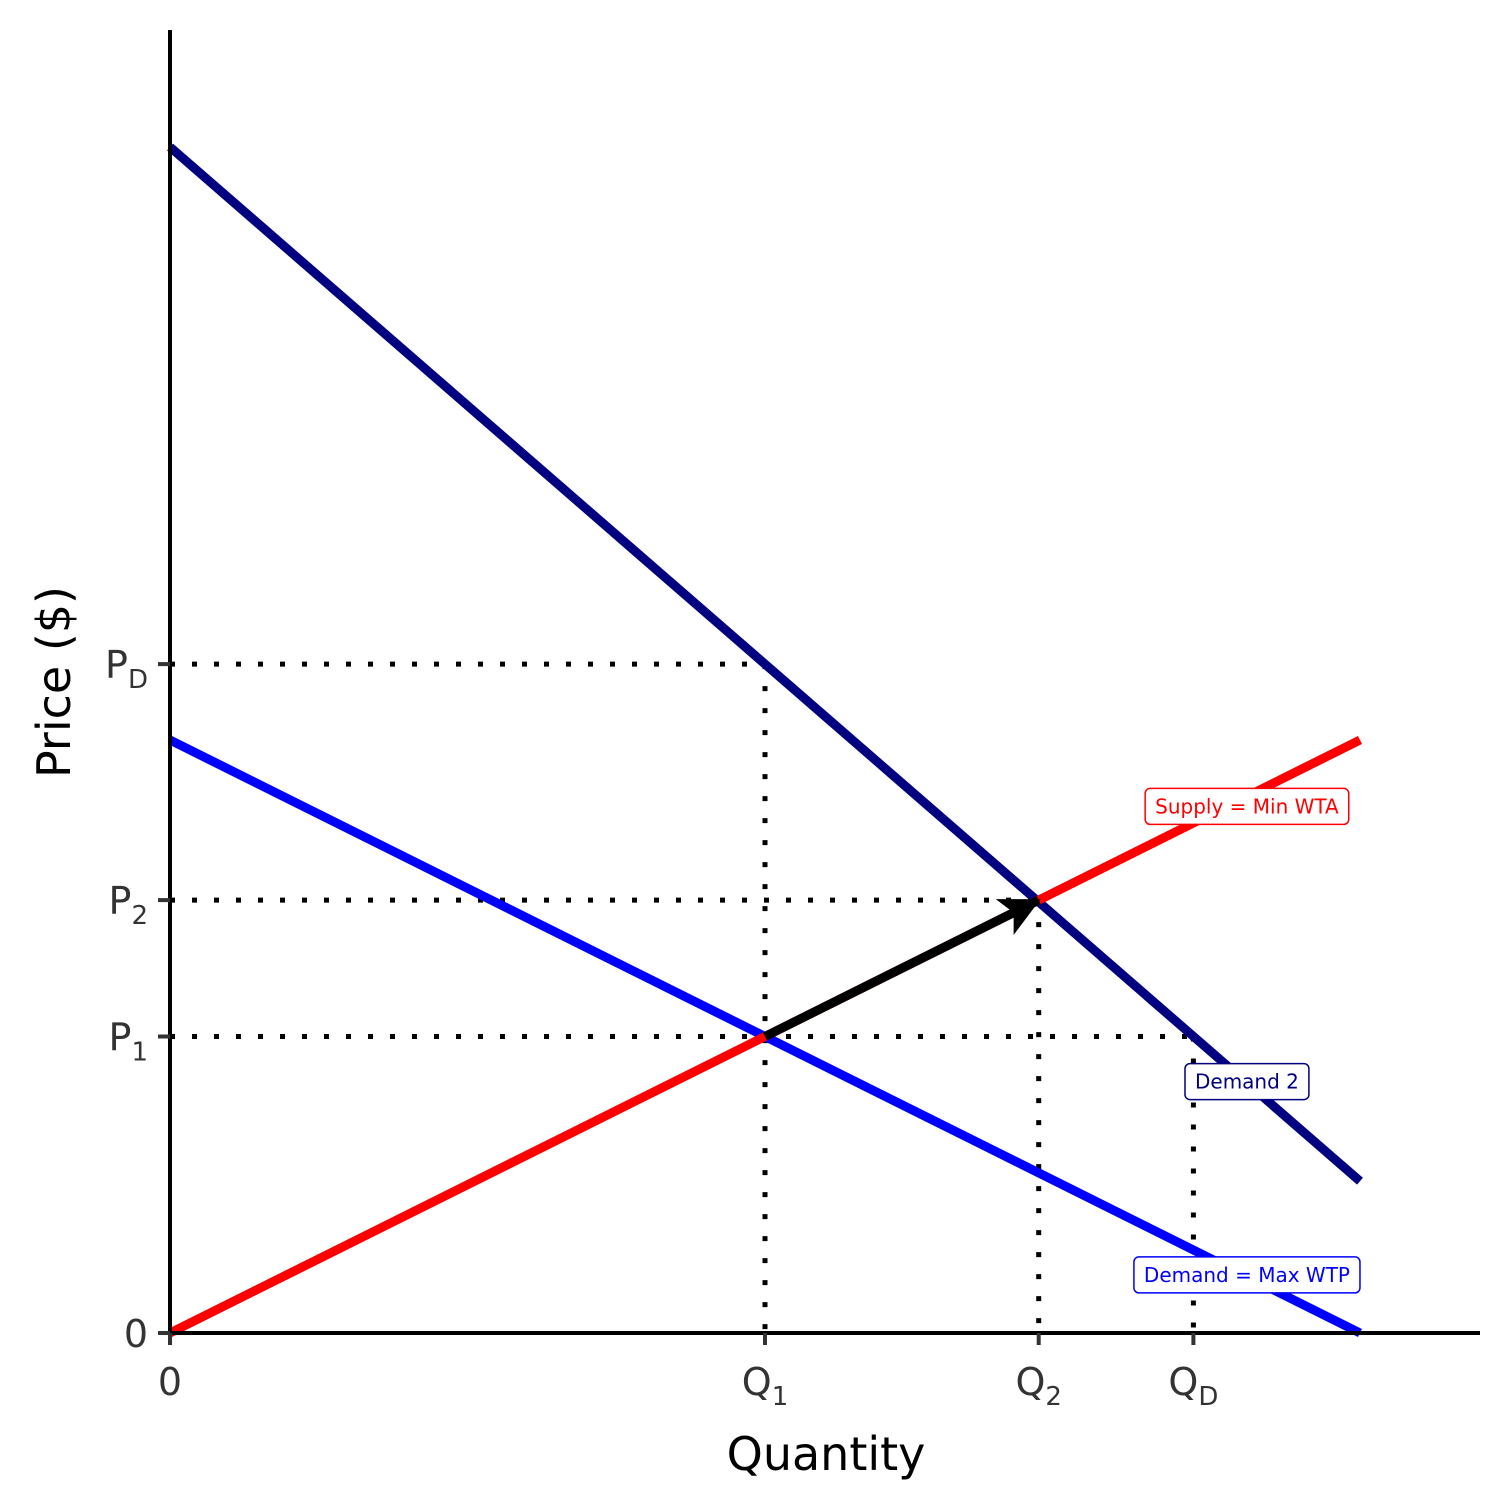 Image resolution: width=1512 pixels, height=1512 pixels. Describe the element at coordinates (170, 1382) in the screenshot. I see `x-tick-label: 0` at that location.